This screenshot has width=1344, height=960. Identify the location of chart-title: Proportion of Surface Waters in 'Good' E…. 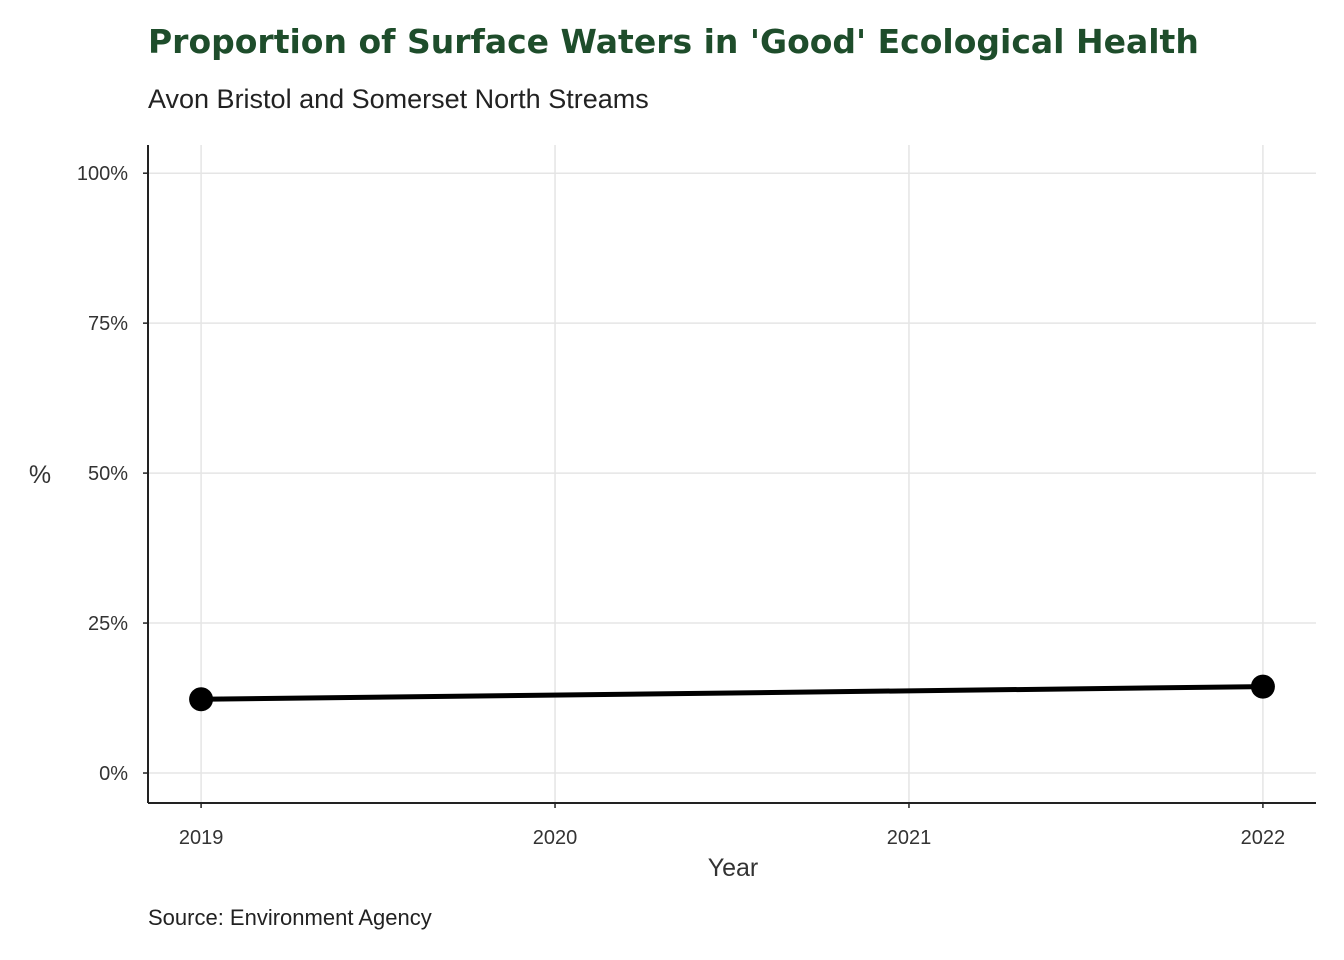
(673, 41).